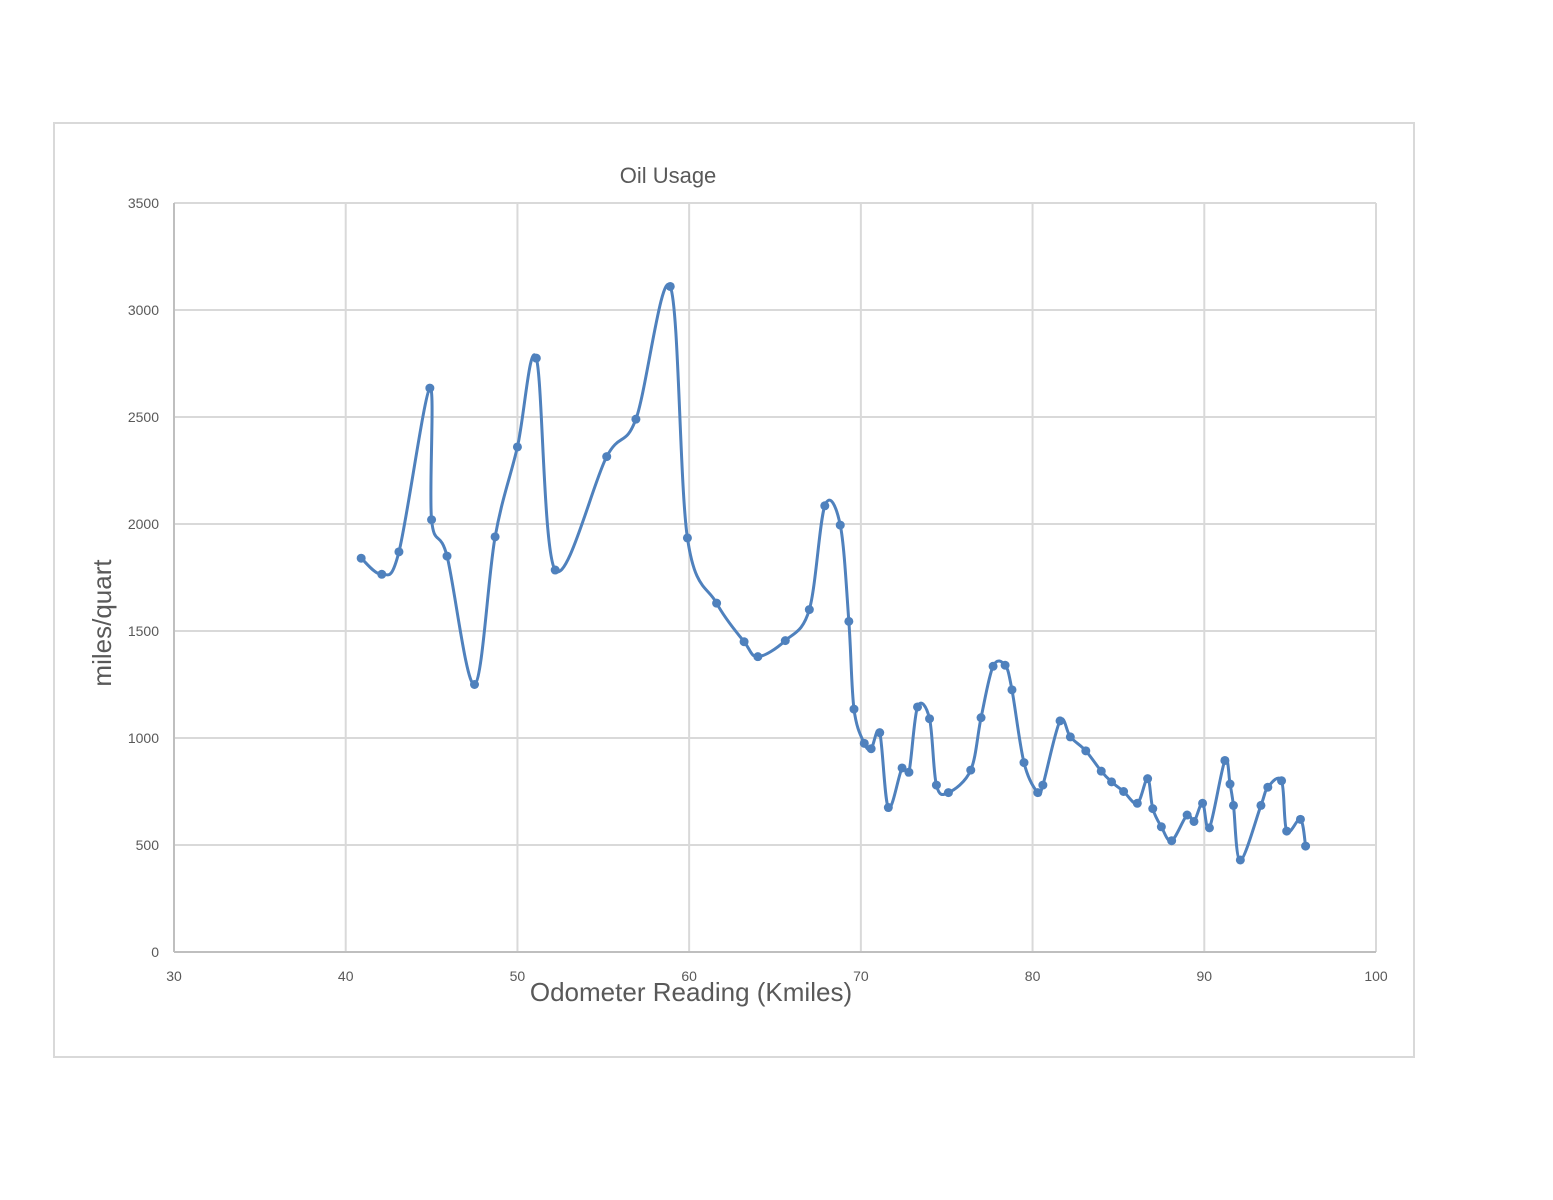  What do you see at coordinates (689, 976) in the screenshot?
I see `x-tick-label-60: 60` at bounding box center [689, 976].